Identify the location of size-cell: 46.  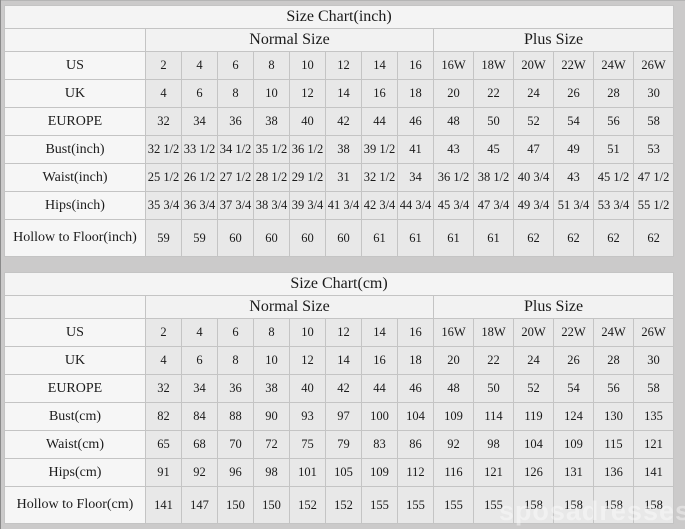
(415, 388).